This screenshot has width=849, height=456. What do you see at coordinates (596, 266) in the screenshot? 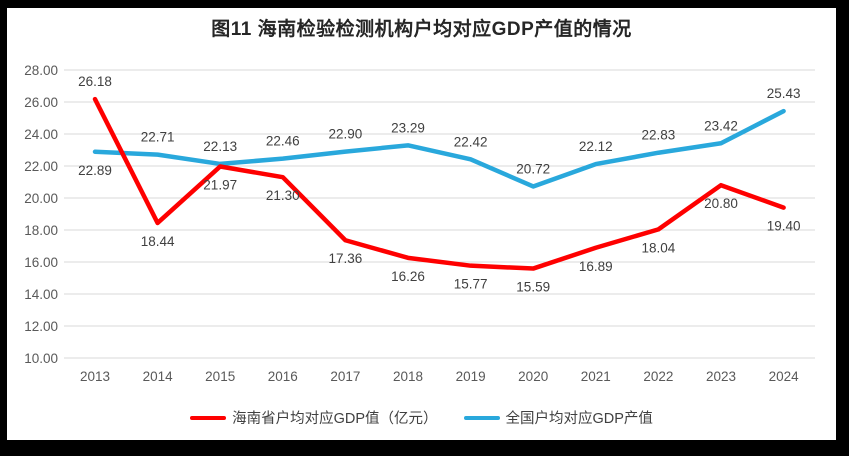
I see `svg-text: 16.89` at bounding box center [596, 266].